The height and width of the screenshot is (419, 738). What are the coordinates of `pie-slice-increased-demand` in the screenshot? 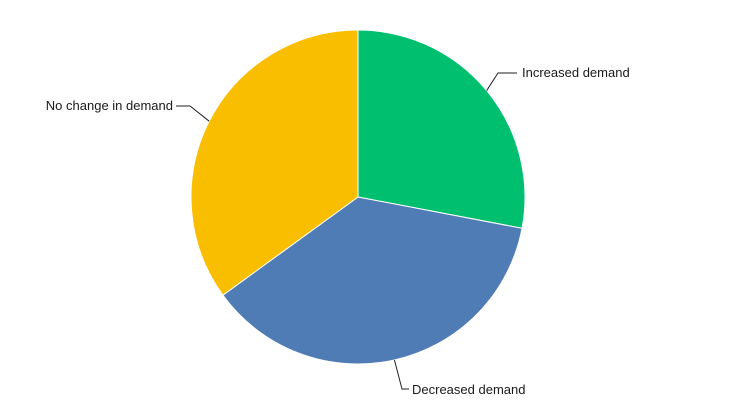 It's located at (441, 129).